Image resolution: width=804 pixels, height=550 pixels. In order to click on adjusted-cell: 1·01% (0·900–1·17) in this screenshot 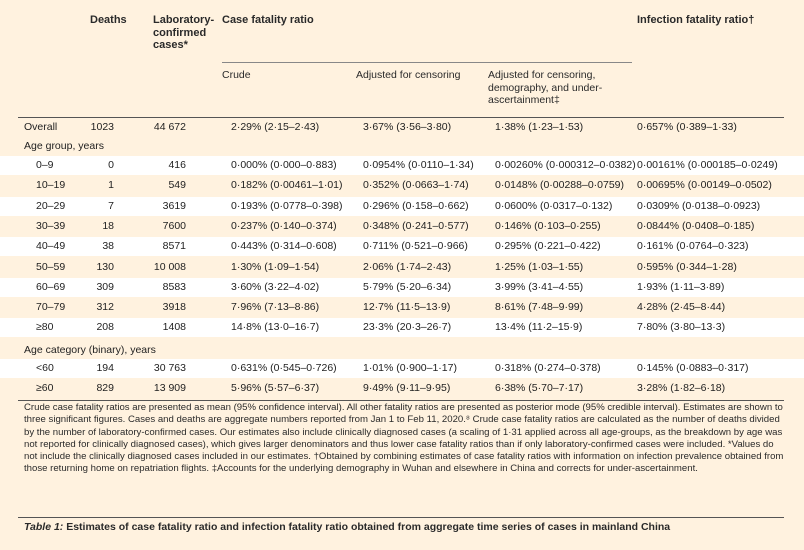, I will do `click(410, 368)`.